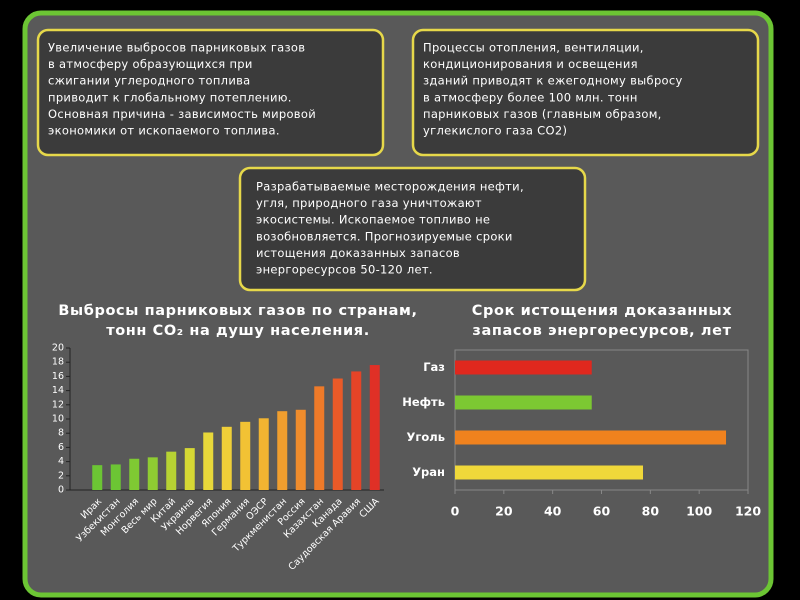 The height and width of the screenshot is (600, 800). What do you see at coordinates (384, 236) in the screenshot?
I see `box-text: возобновляется. Прогнозируемые сроки` at bounding box center [384, 236].